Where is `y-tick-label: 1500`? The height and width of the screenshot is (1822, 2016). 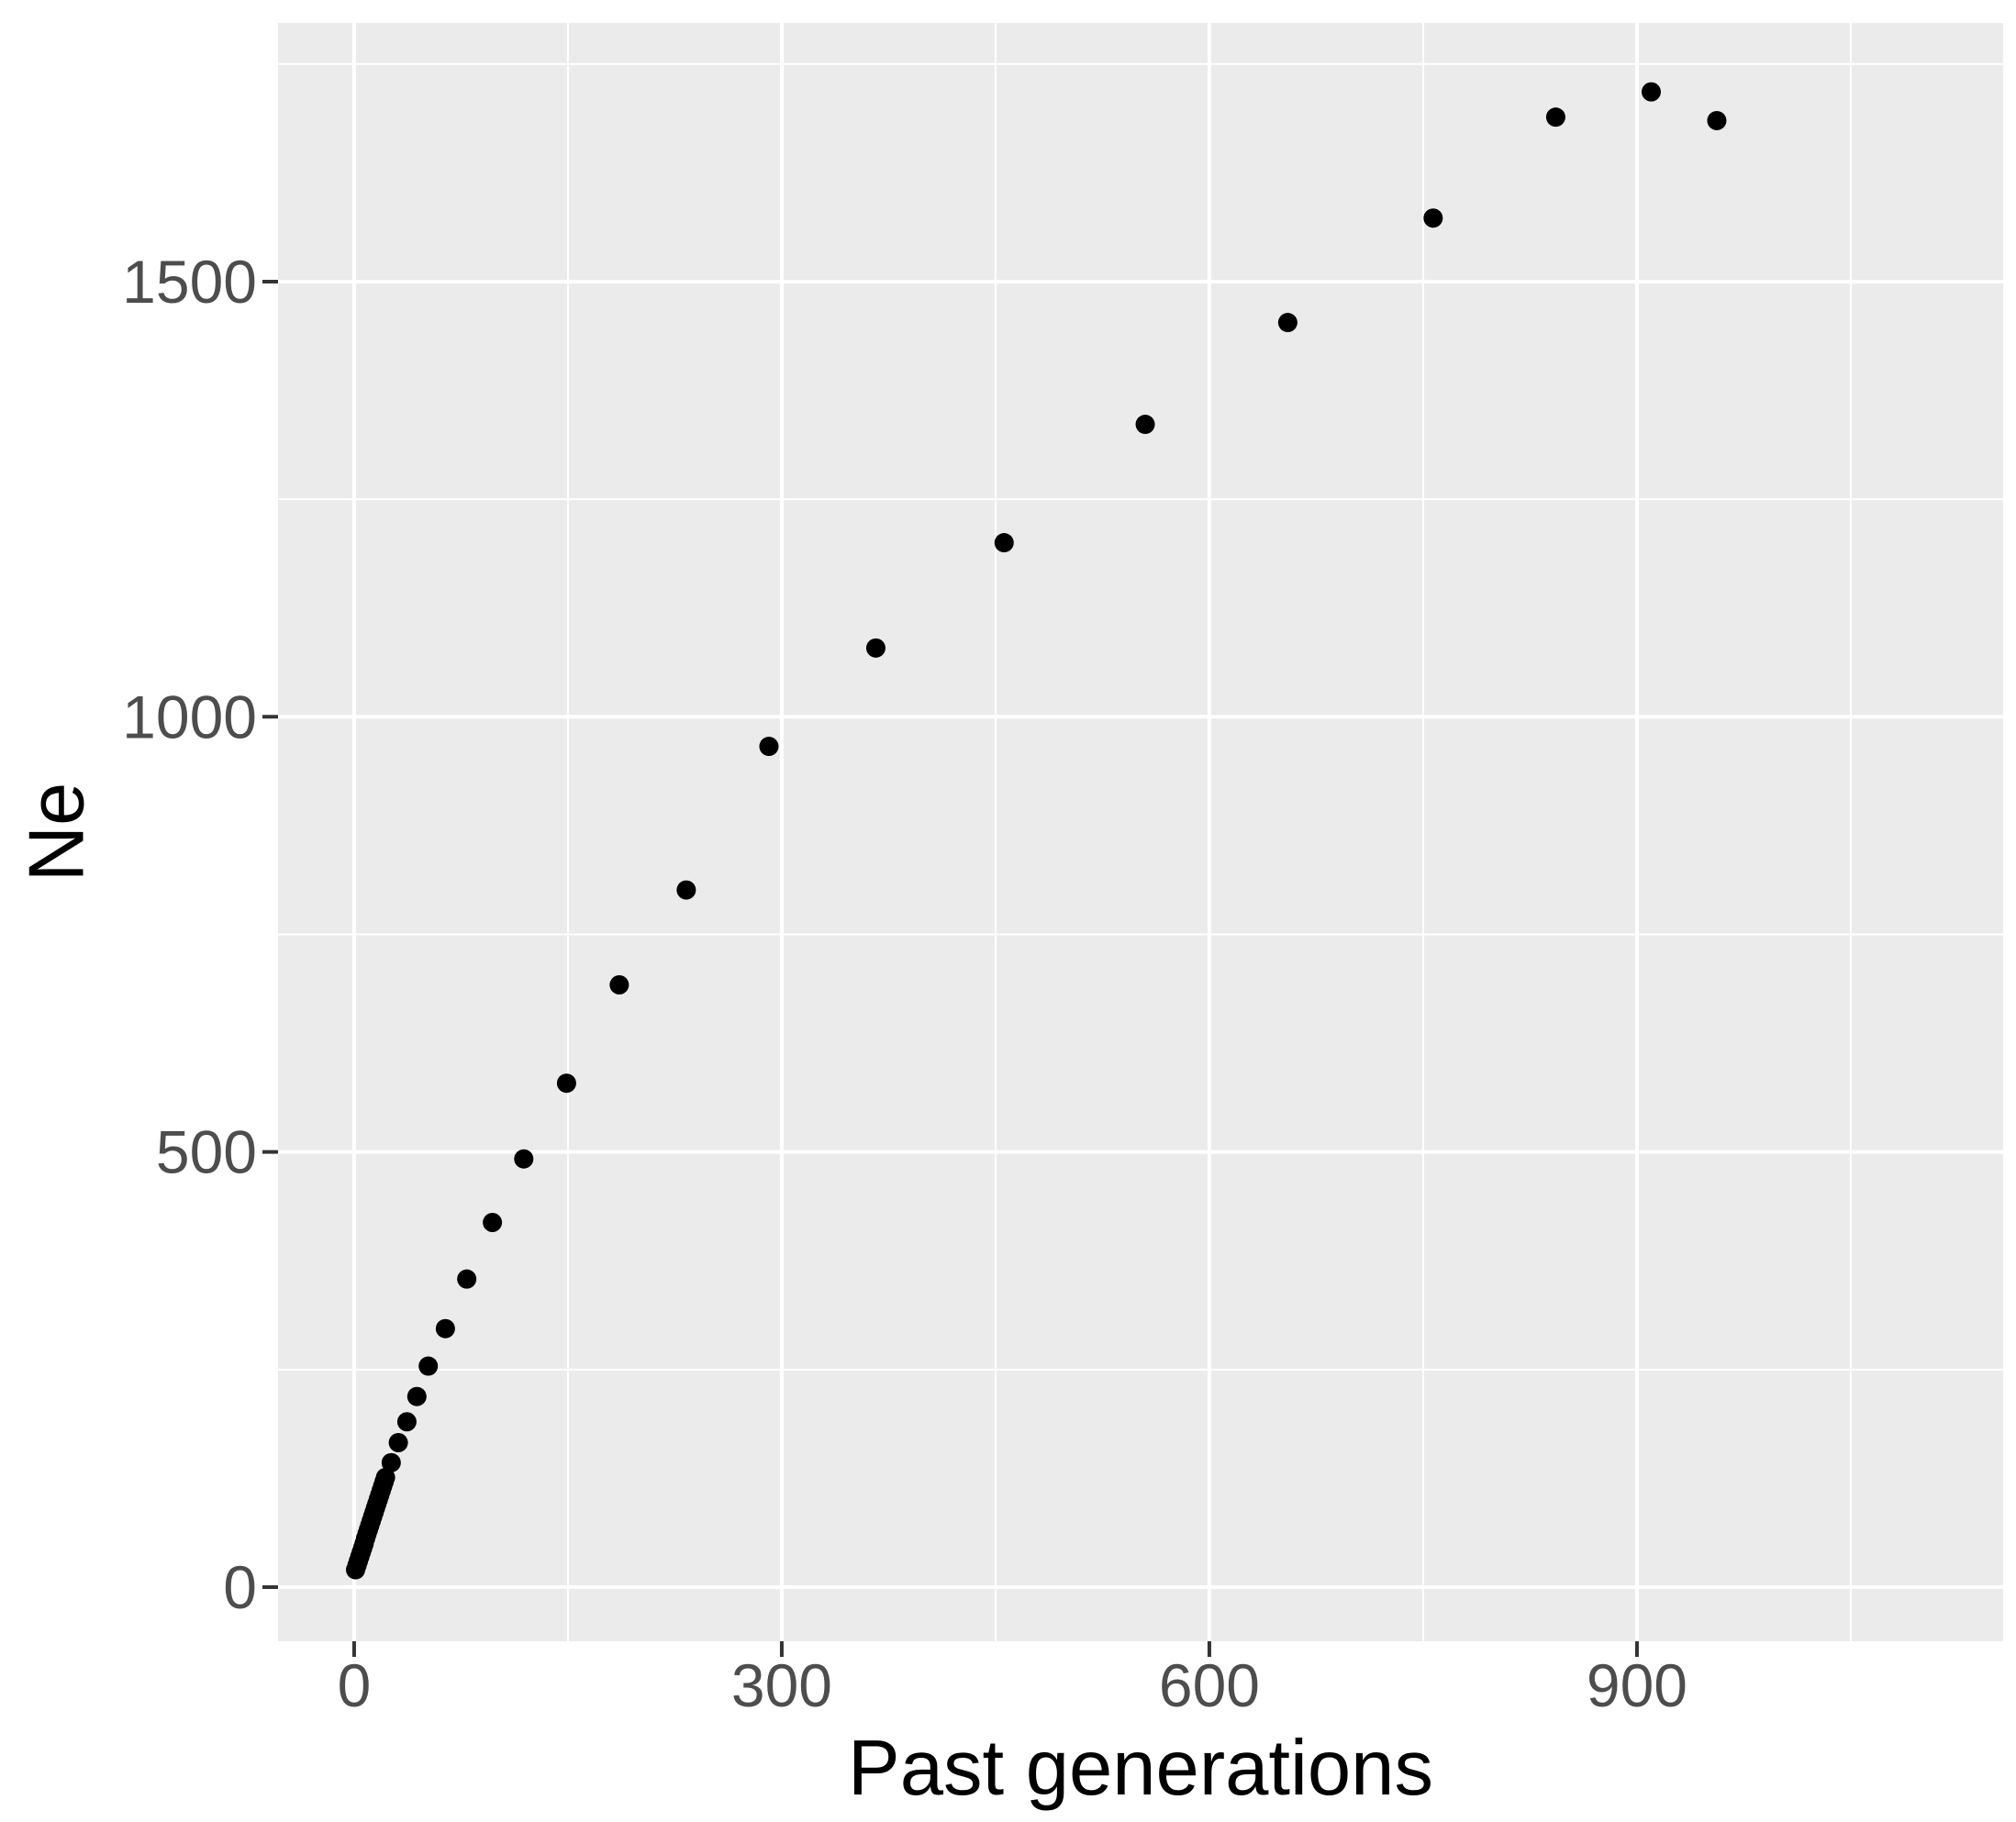 y-tick-label: 1500 is located at coordinates (189, 282).